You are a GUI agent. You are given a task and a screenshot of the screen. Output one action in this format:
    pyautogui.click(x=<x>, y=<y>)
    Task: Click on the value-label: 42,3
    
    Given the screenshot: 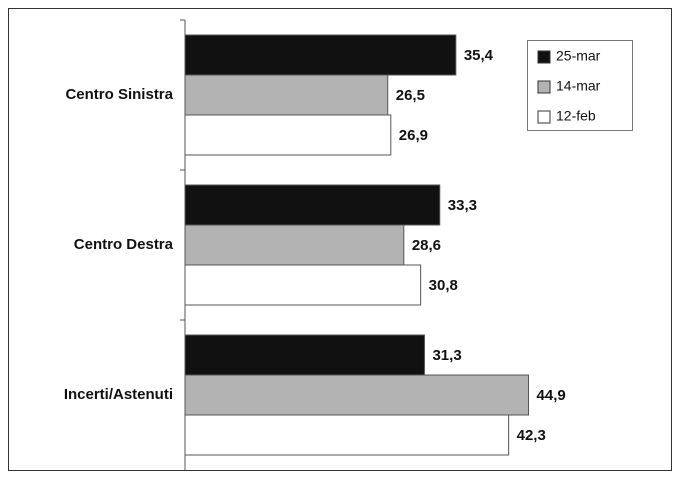 What is the action you would take?
    pyautogui.click(x=531, y=435)
    